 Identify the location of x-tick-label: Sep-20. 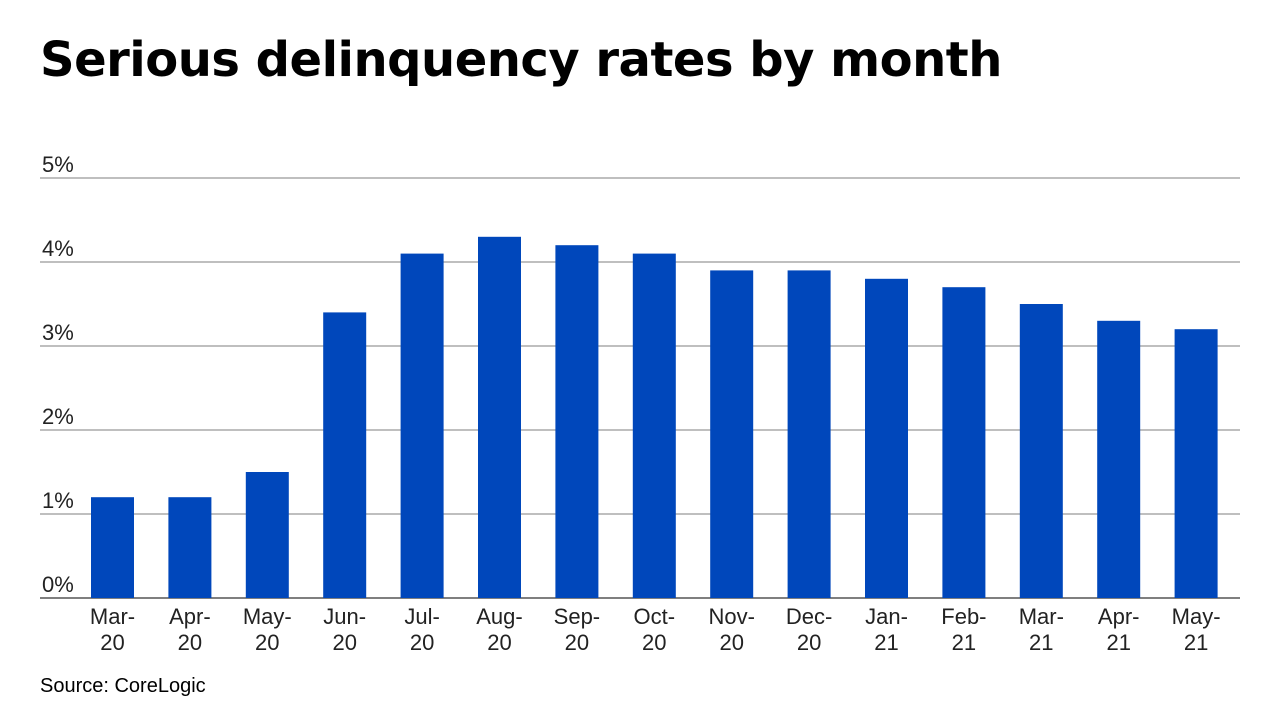
(577, 629).